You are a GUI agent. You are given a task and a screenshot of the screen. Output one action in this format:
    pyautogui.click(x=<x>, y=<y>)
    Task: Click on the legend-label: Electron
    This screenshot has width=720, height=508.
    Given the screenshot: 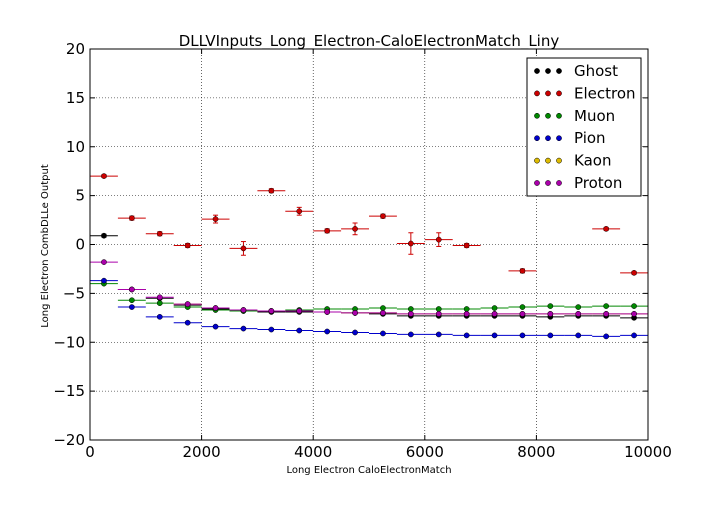 What is the action you would take?
    pyautogui.click(x=605, y=93)
    